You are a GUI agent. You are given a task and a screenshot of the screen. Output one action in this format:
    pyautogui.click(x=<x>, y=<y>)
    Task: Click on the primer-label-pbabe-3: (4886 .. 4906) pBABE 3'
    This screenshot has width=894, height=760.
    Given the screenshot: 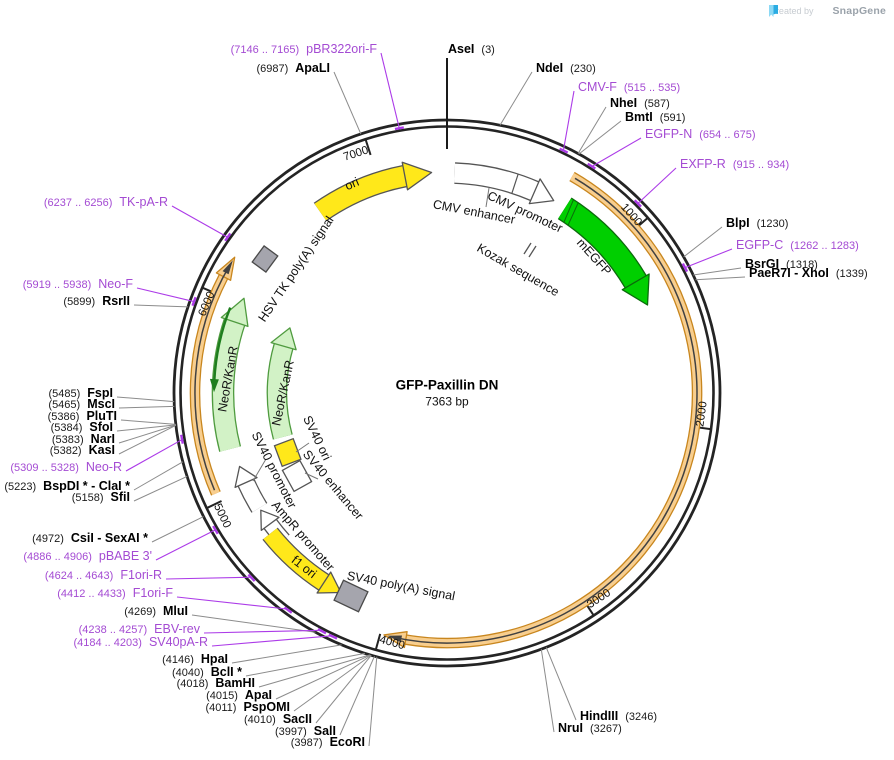 What is the action you would take?
    pyautogui.click(x=87, y=557)
    